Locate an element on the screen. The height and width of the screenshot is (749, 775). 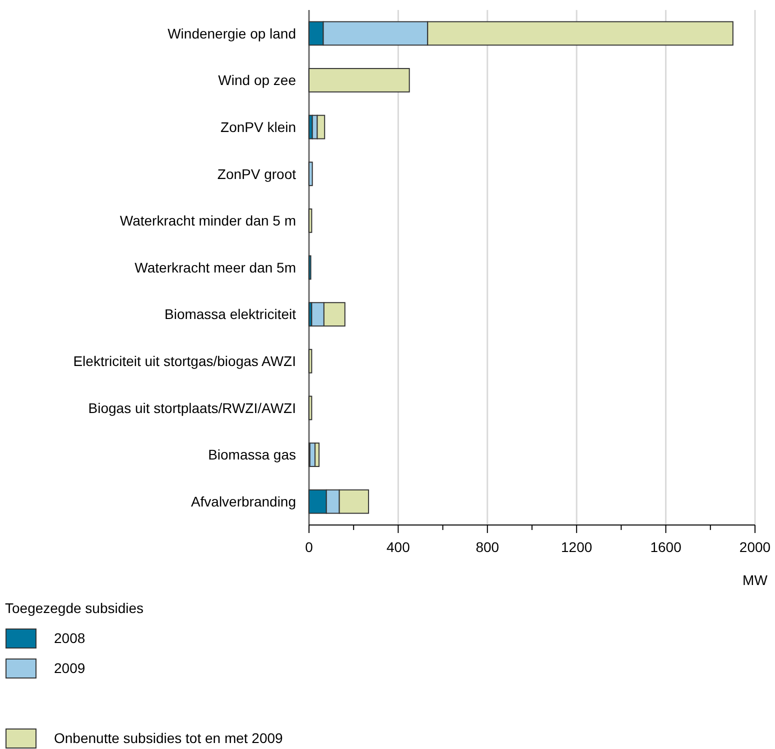
y-tick-label: Waterkracht minder dan 5 m is located at coordinates (208, 220).